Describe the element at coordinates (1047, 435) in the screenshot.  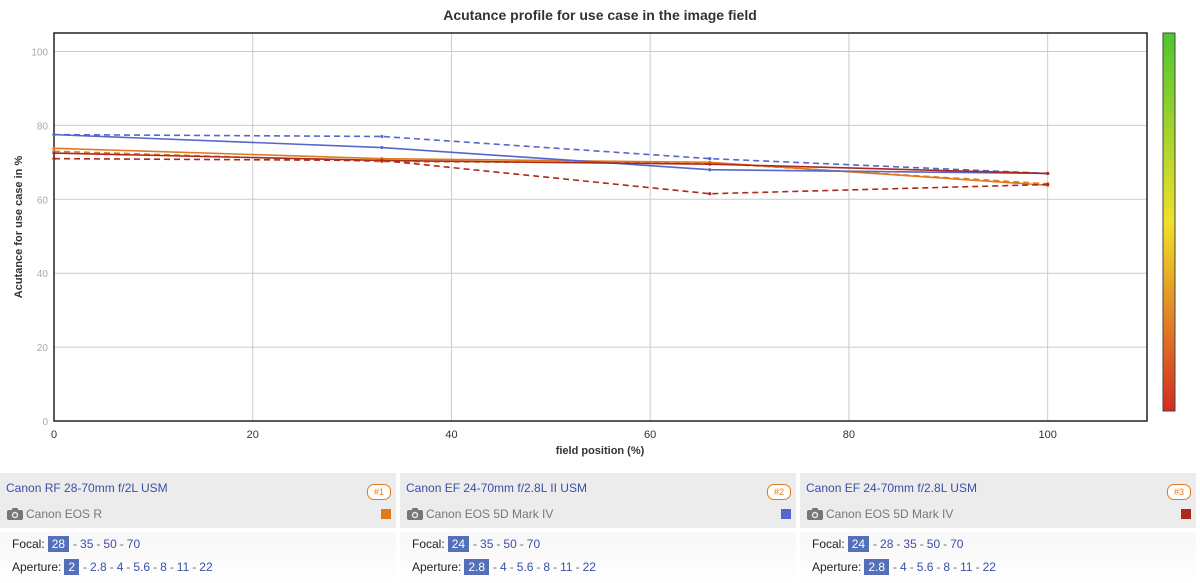
I see `x-tick-label: 100` at that location.